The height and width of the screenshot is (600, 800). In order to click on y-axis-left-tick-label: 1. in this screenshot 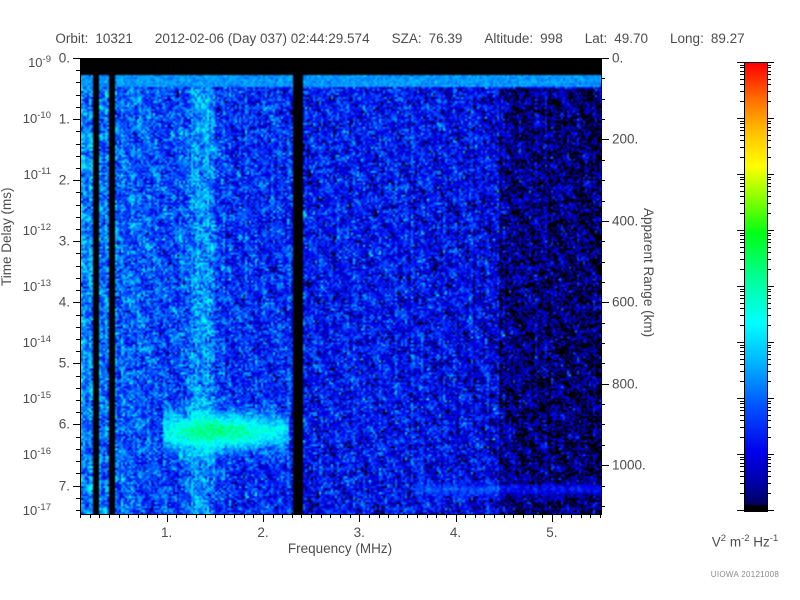, I will do `click(64, 119)`.